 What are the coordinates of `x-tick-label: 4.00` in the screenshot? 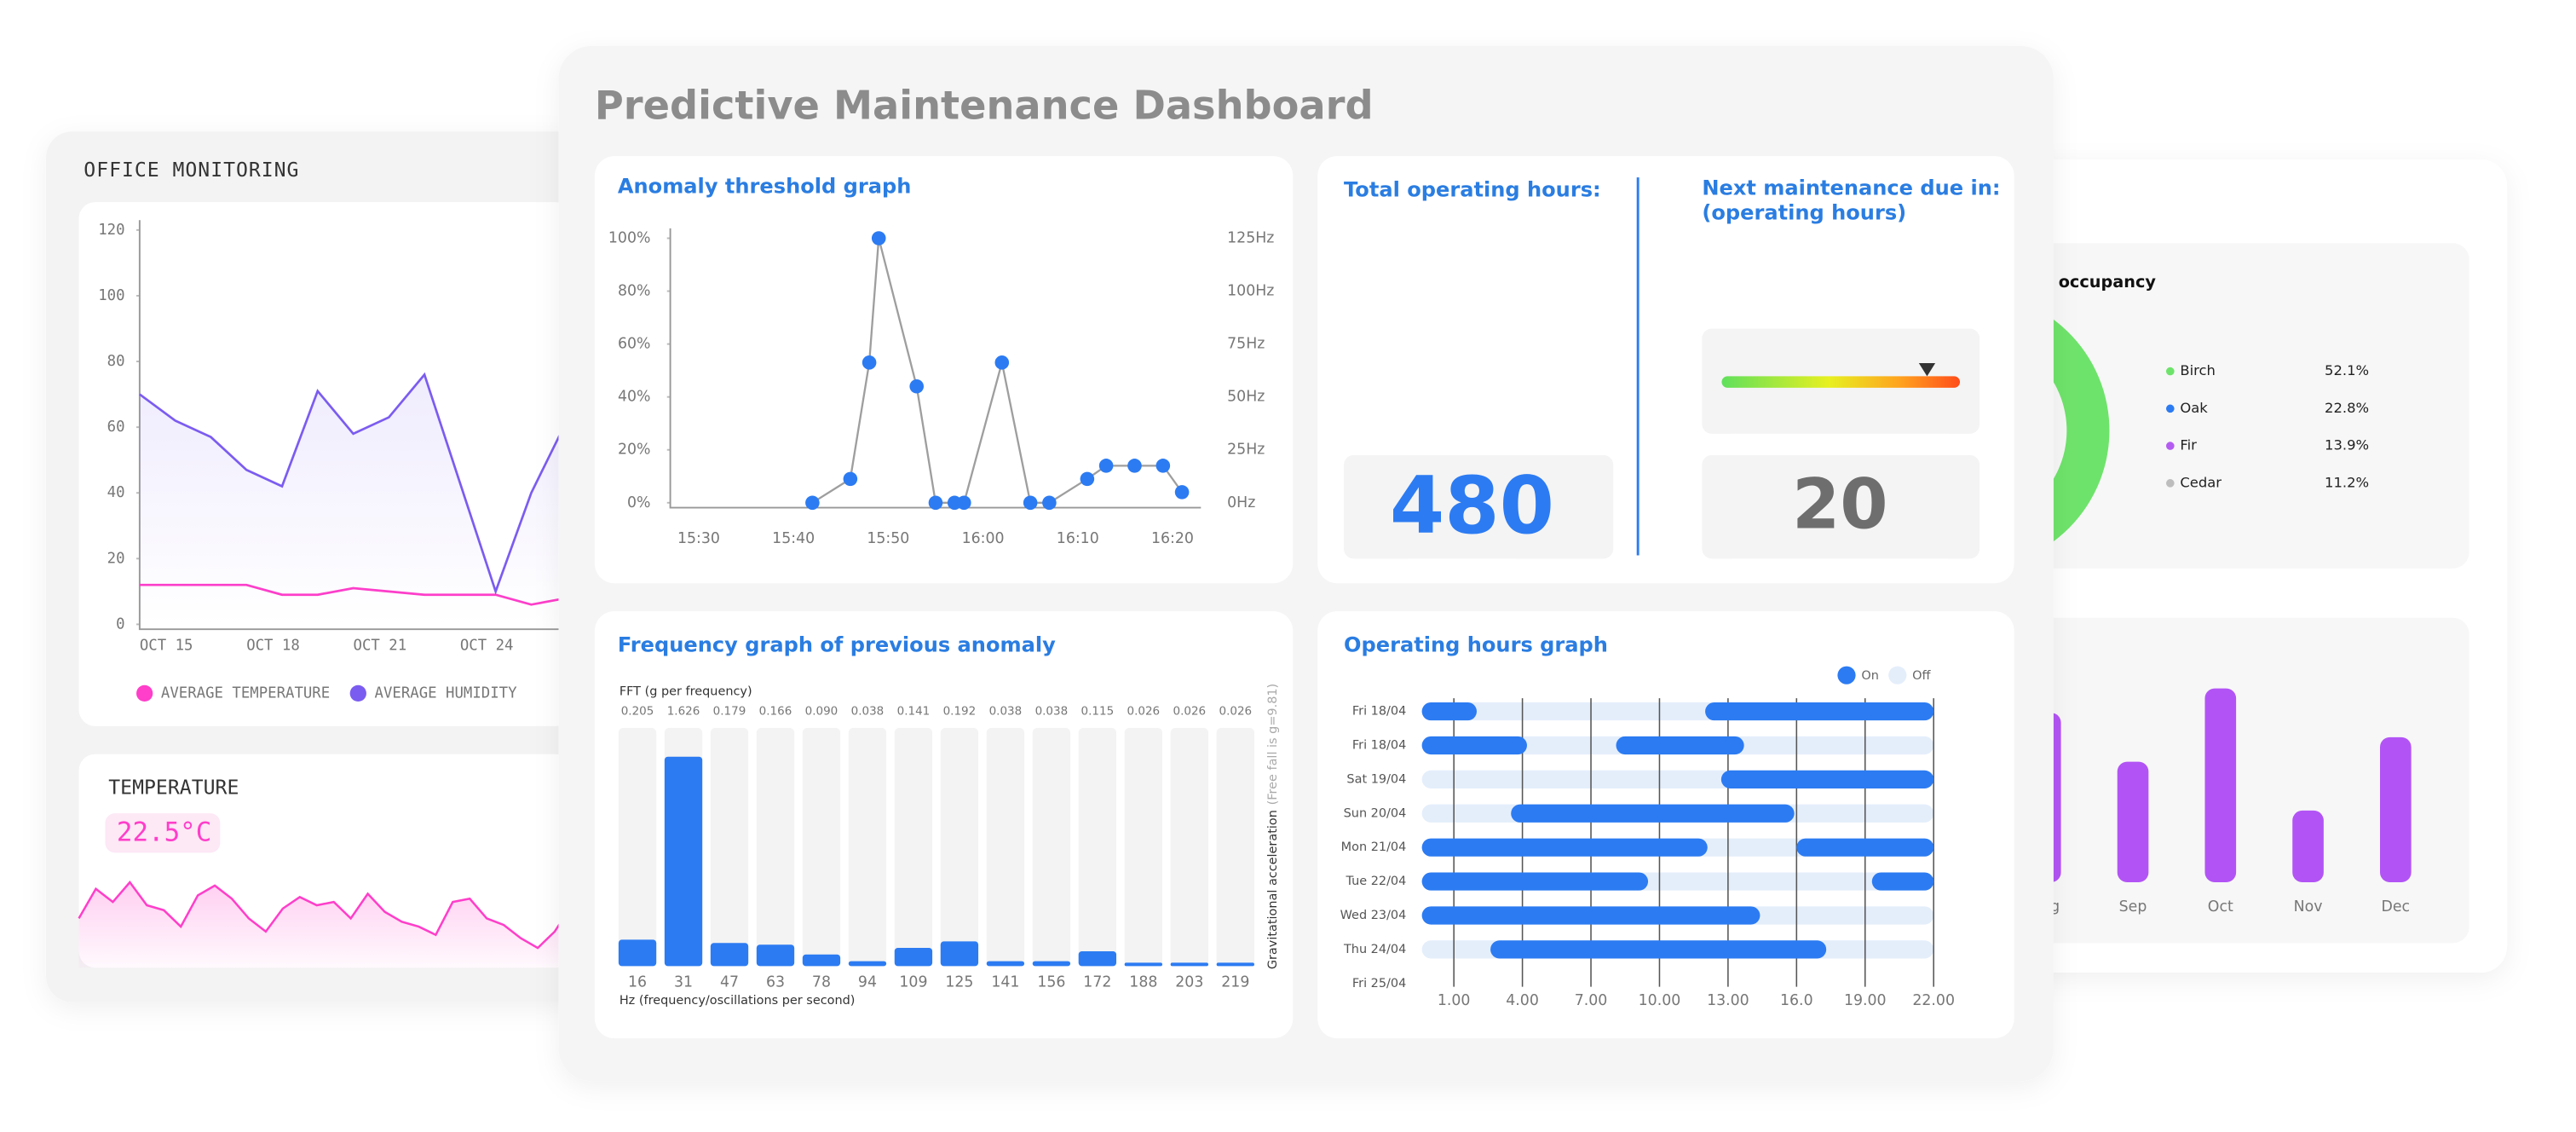 It's located at (1522, 1000).